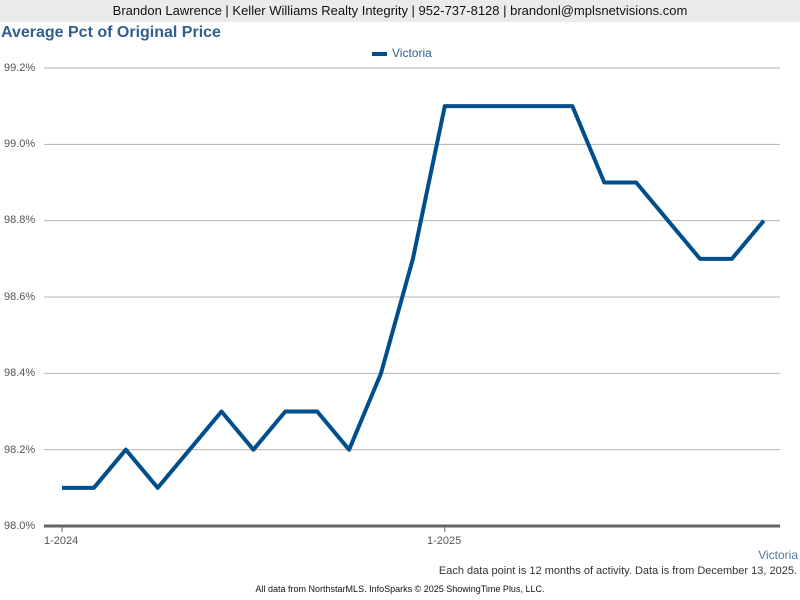 This screenshot has height=600, width=800. What do you see at coordinates (444, 541) in the screenshot?
I see `x-tick: 1-2025` at bounding box center [444, 541].